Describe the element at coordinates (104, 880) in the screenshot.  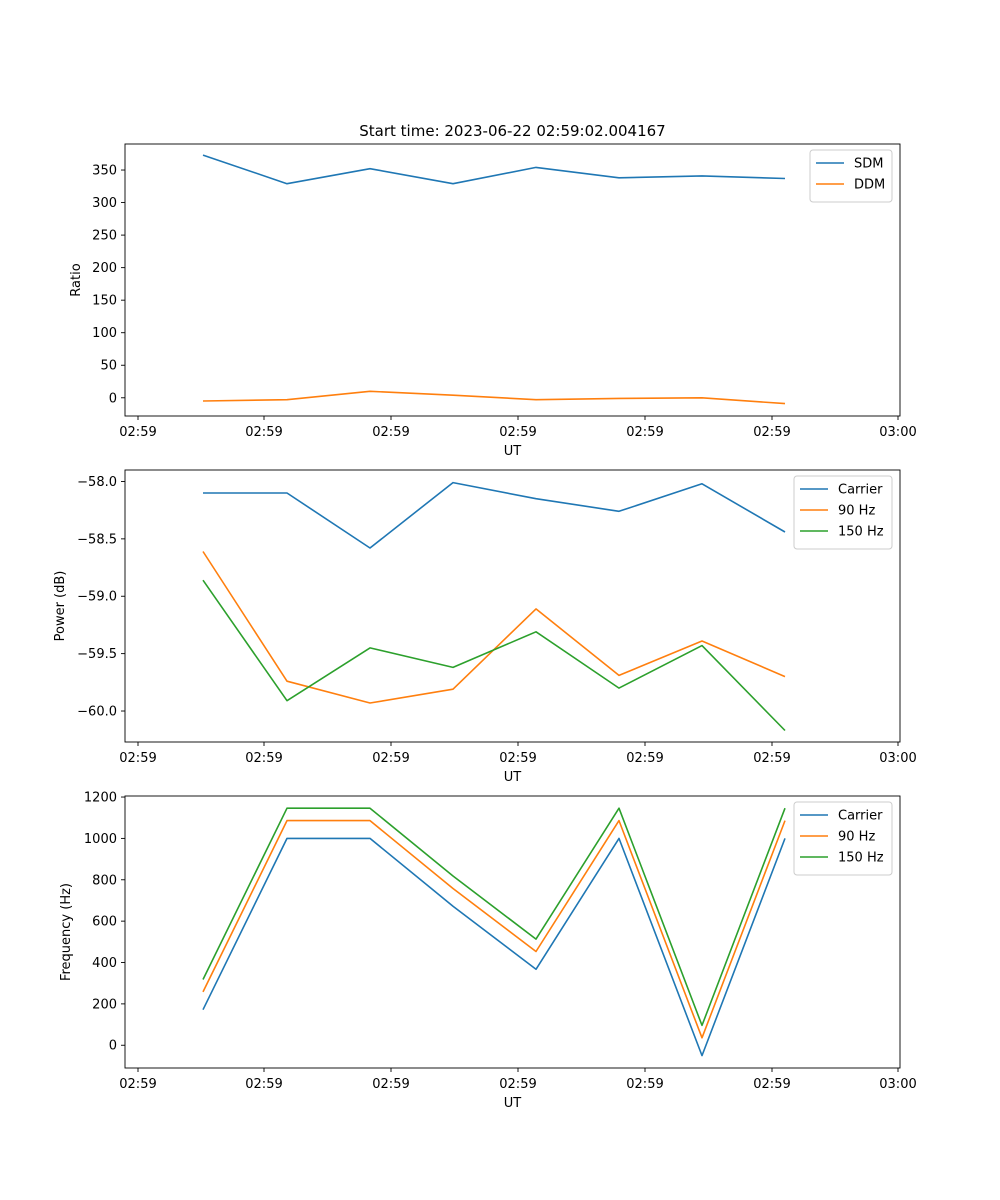
I see `y-tick-label: 800` at that location.